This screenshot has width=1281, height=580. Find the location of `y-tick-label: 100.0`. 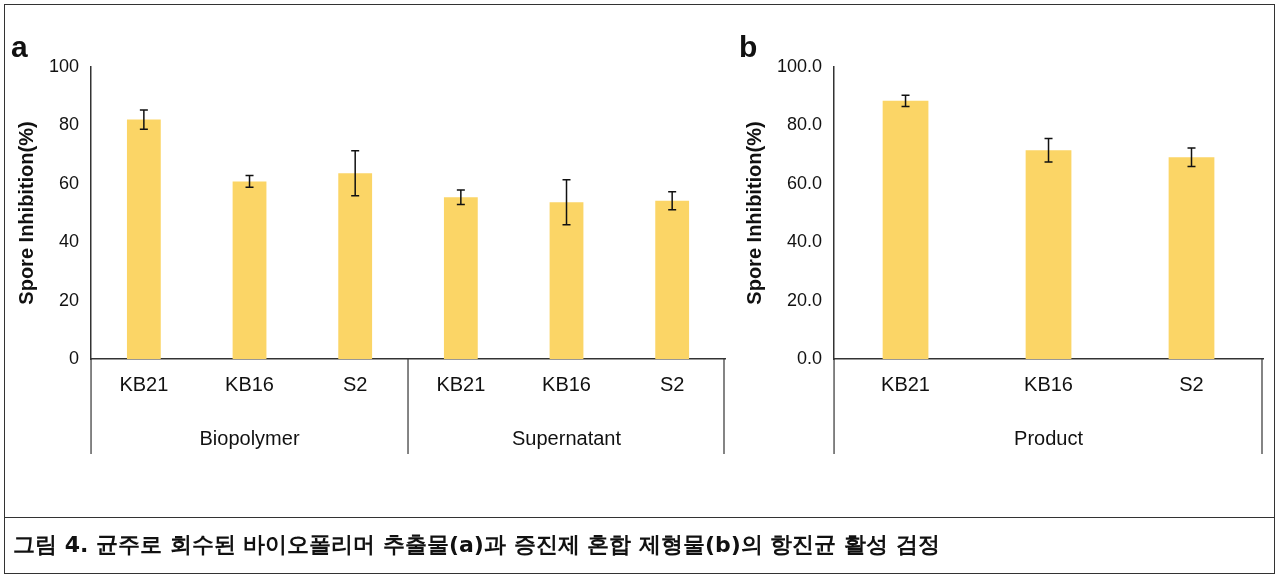

y-tick-label: 100.0 is located at coordinates (800, 65).